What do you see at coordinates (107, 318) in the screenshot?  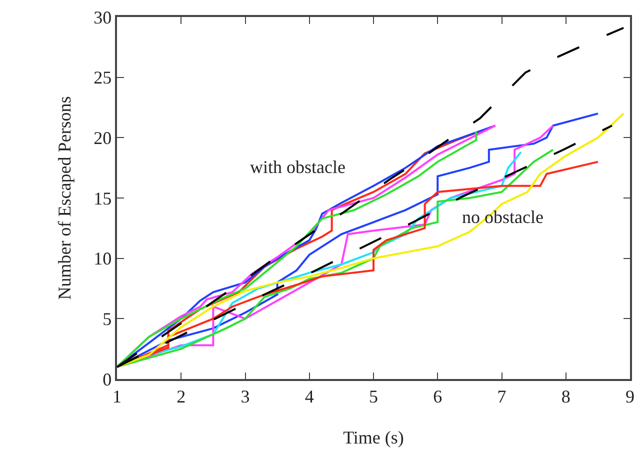 I see `y-tick-label: 5` at bounding box center [107, 318].